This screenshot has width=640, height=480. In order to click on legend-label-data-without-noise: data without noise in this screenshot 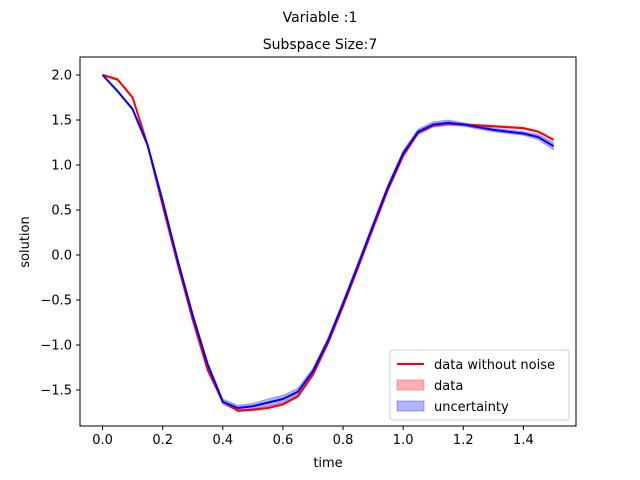, I will do `click(494, 365)`.